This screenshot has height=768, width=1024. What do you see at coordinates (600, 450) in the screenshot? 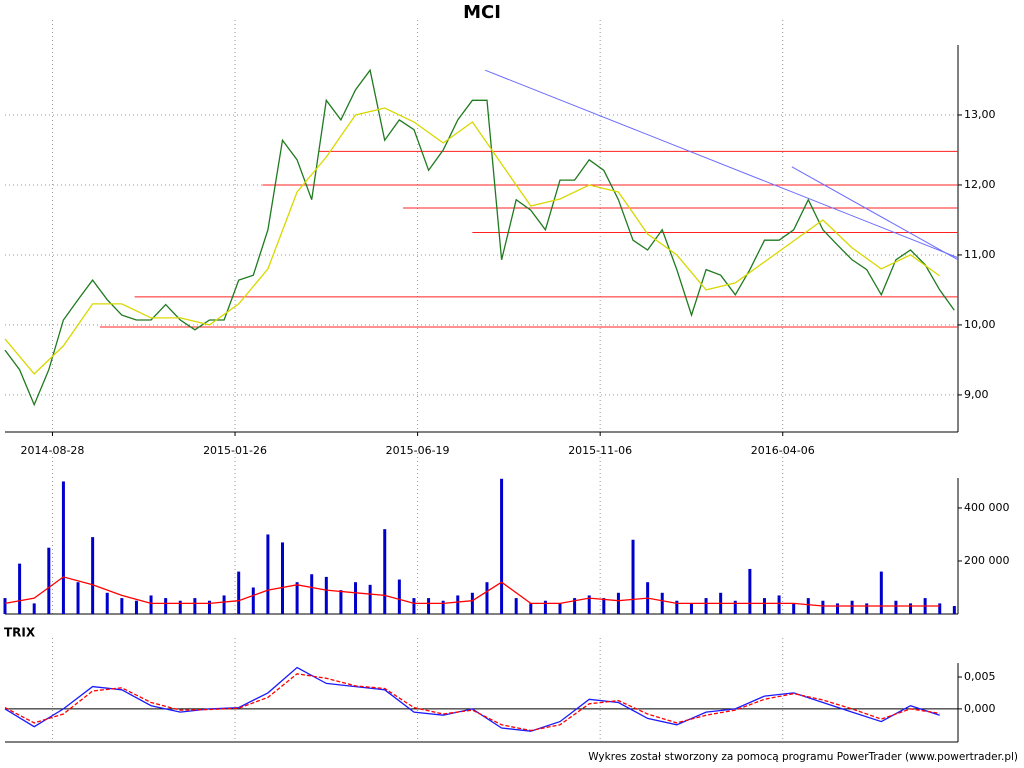
I see `x-tick-label: 2015-11-06` at bounding box center [600, 450].